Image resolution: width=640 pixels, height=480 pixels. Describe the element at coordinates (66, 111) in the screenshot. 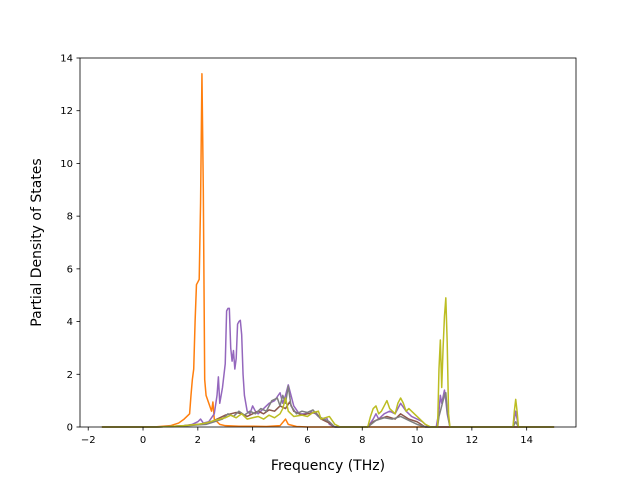

I see `y-tick-label: 12` at that location.